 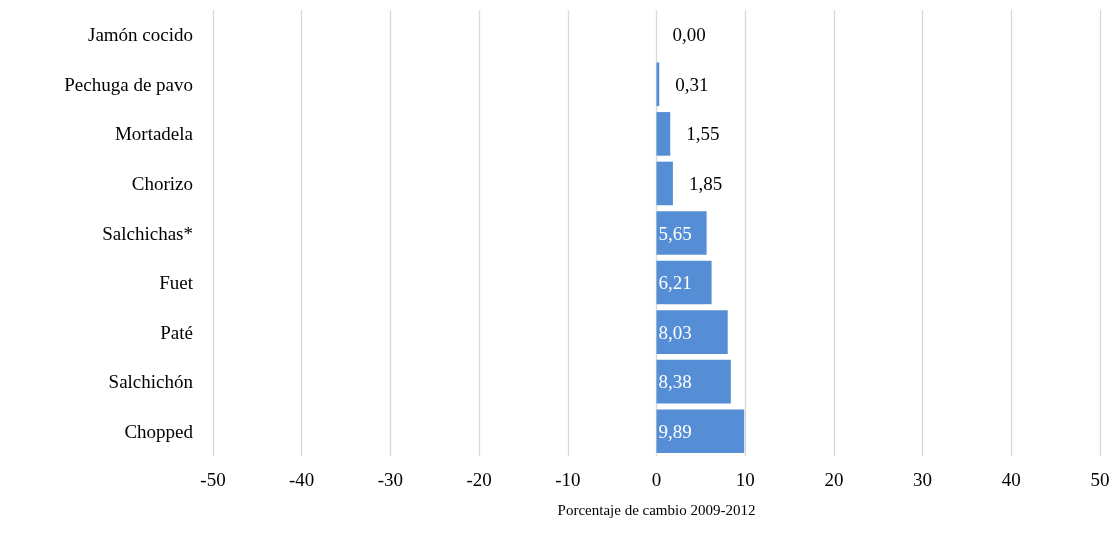 I want to click on x-tick-label: 40, so click(x=1011, y=479).